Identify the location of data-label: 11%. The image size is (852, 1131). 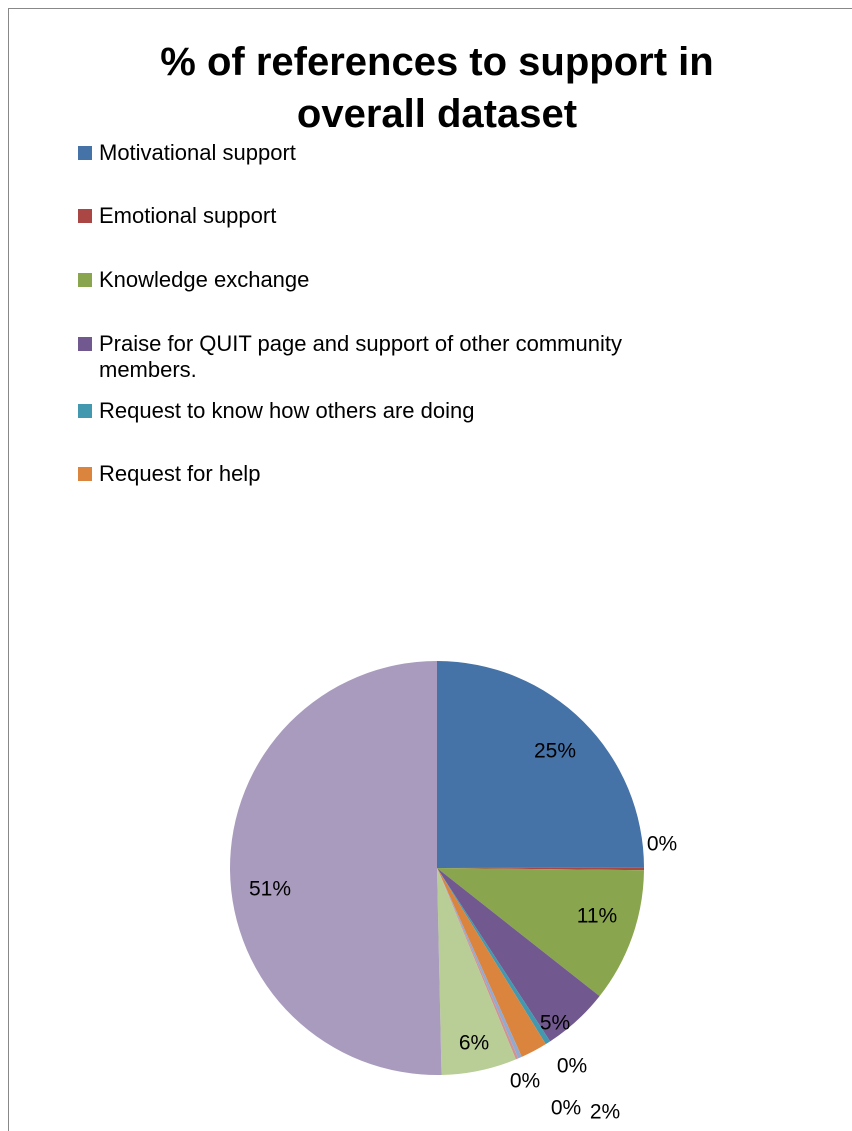
(597, 916).